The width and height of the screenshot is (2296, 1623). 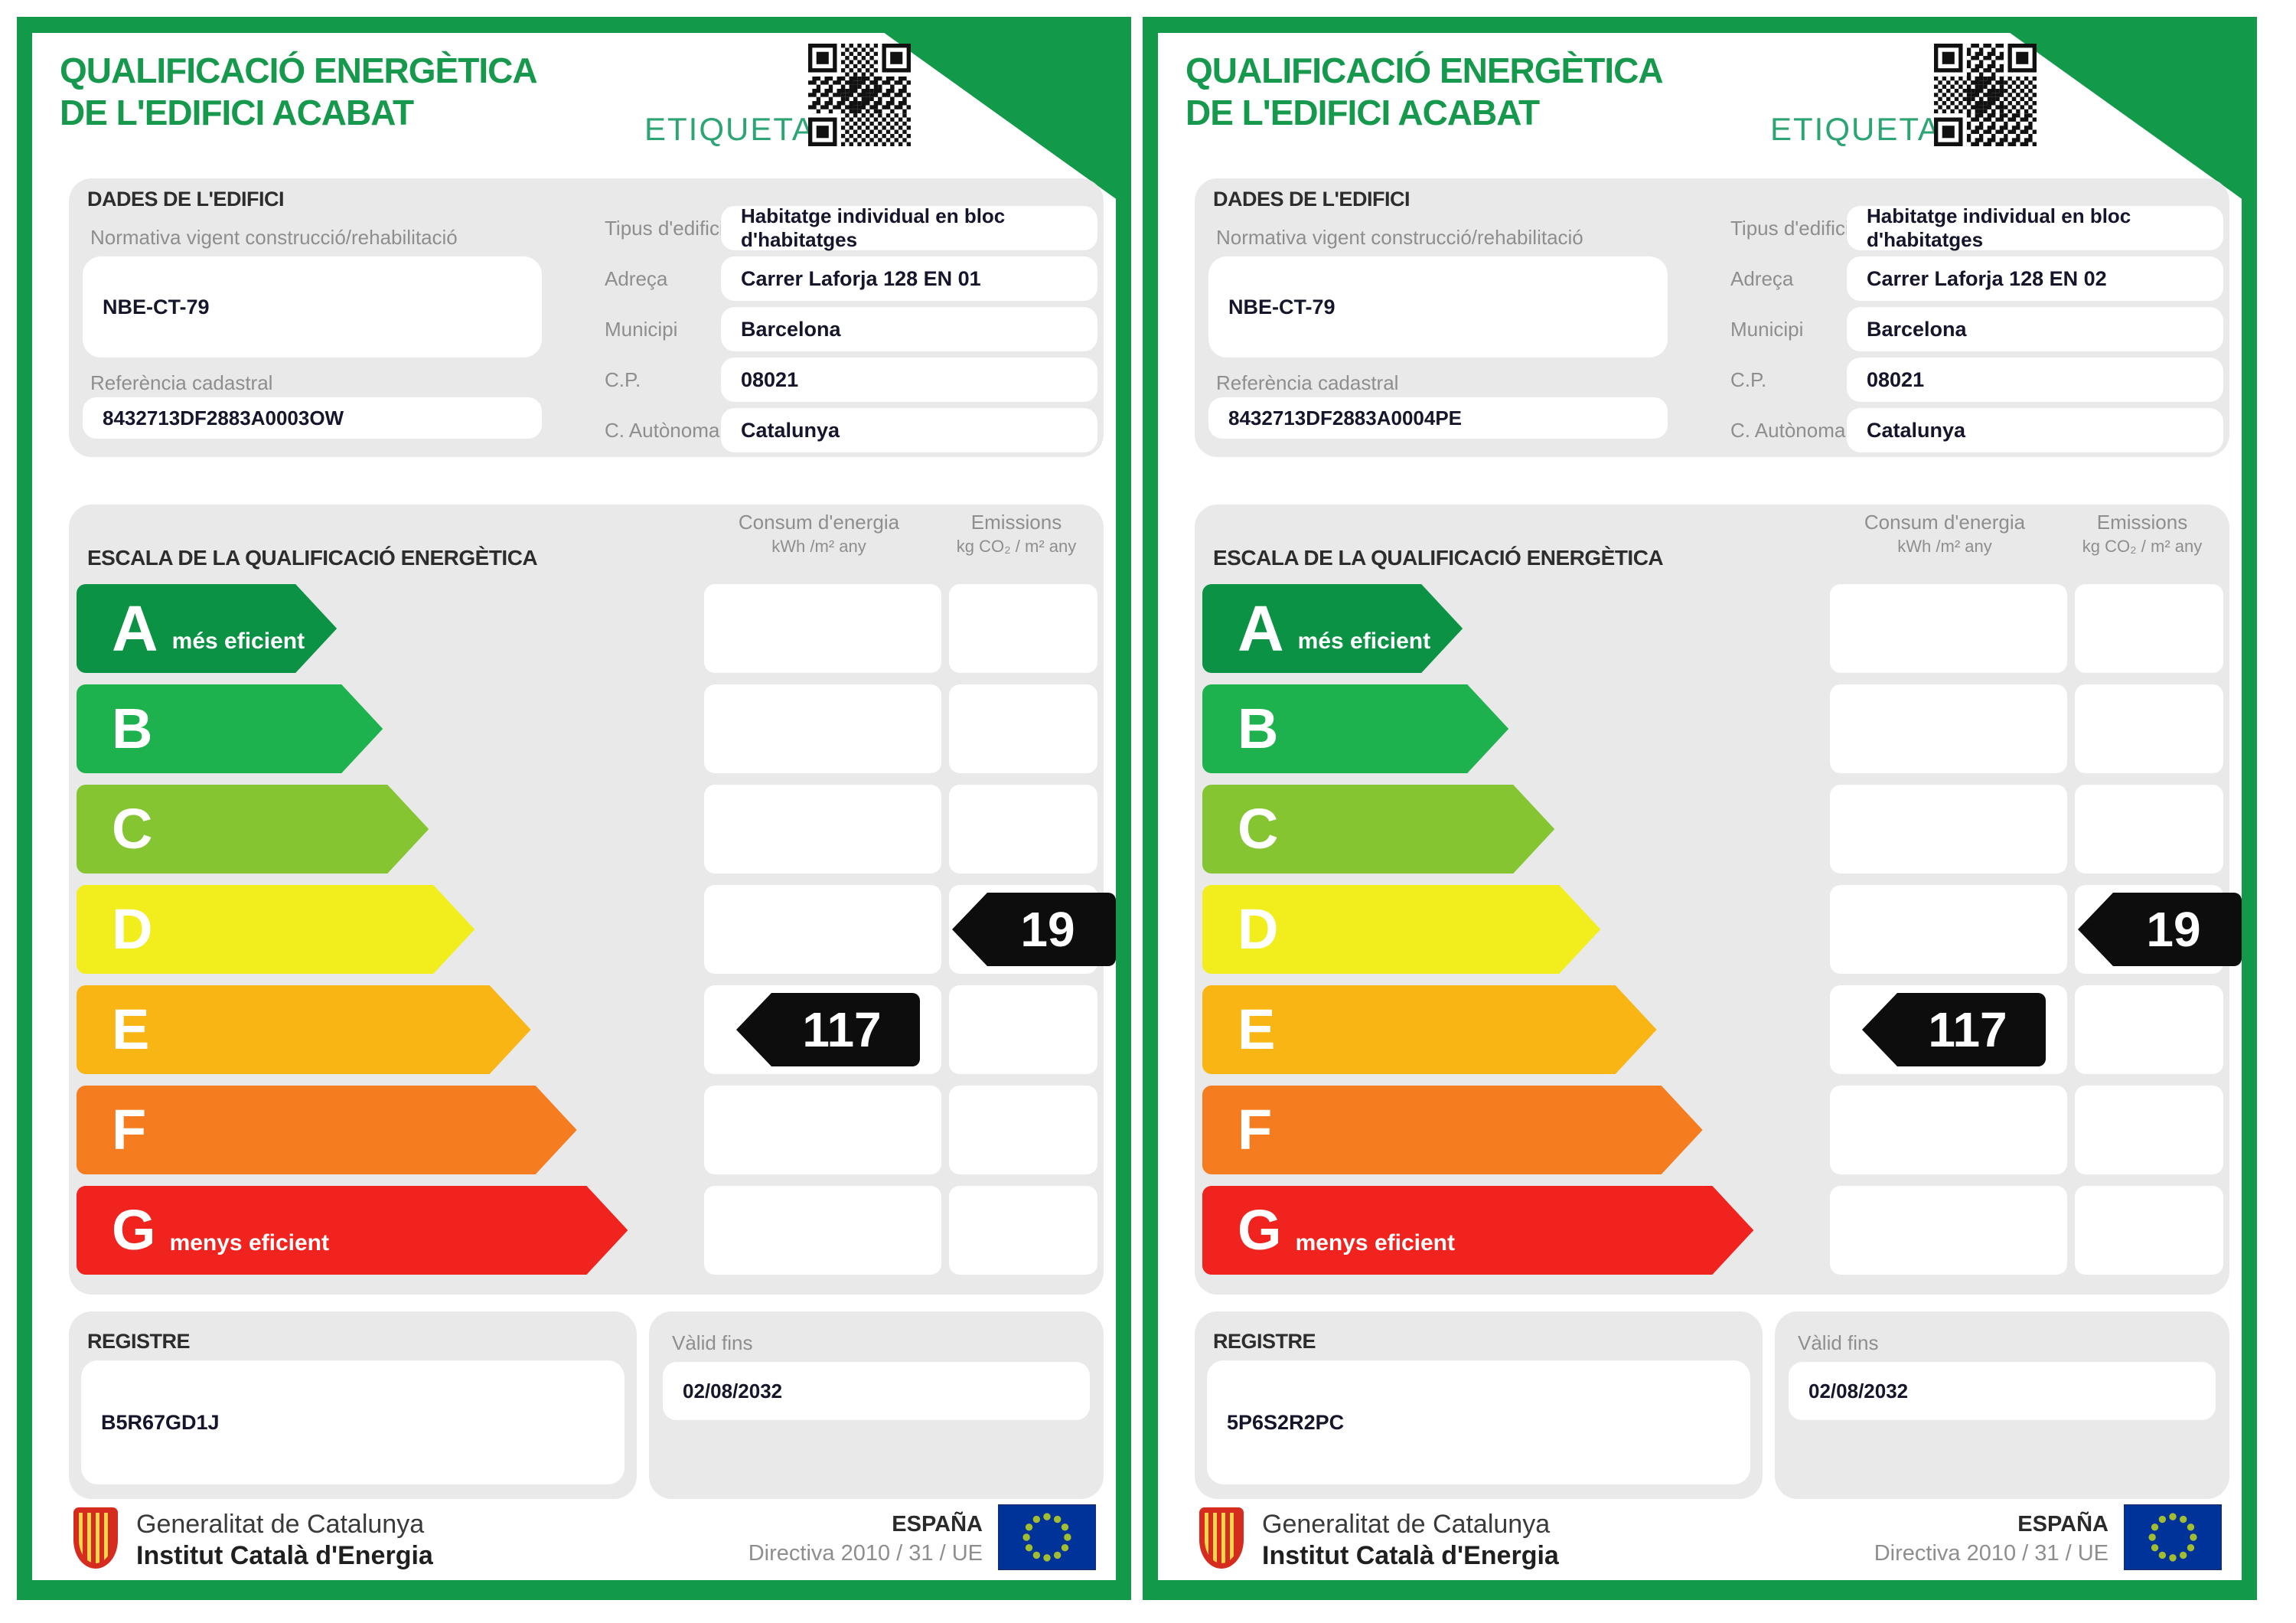 What do you see at coordinates (2002, 1391) in the screenshot?
I see `valid-until-value: 02/08/2032` at bounding box center [2002, 1391].